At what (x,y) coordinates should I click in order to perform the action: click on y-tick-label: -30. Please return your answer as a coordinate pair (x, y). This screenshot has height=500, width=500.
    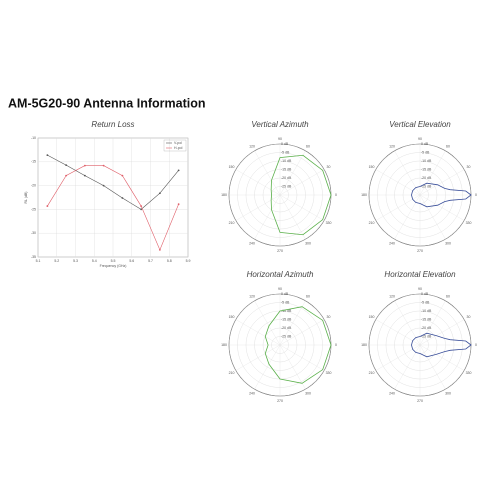
    Looking at the image, I should click on (33, 233).